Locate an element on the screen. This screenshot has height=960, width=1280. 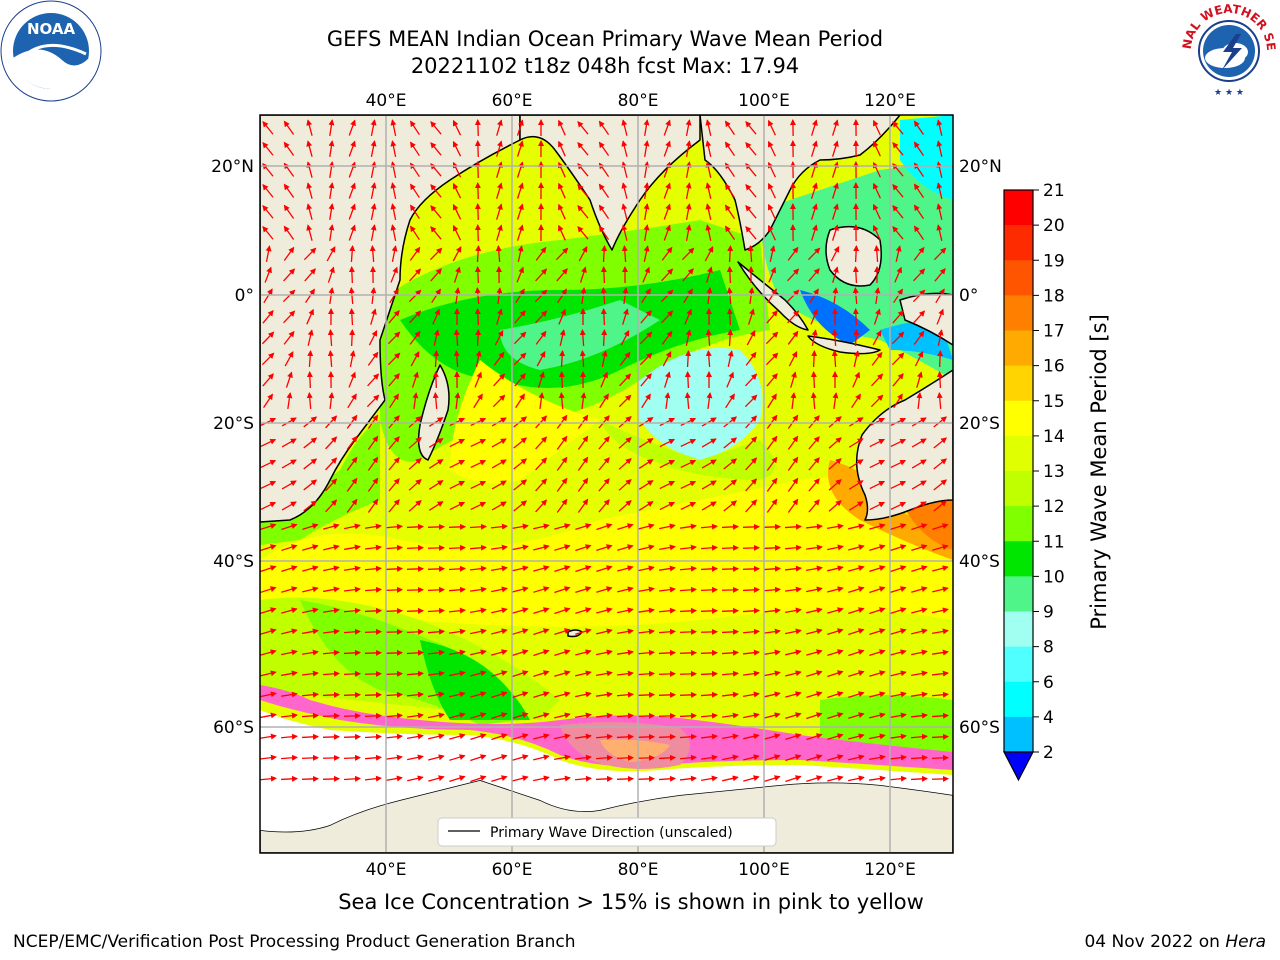
lon-label-top: 40°E is located at coordinates (386, 101).